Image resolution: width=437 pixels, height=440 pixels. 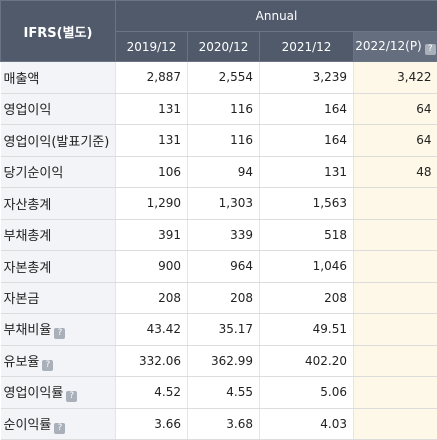 What do you see at coordinates (395, 78) in the screenshot?
I see `projection-cell: 3,422` at bounding box center [395, 78].